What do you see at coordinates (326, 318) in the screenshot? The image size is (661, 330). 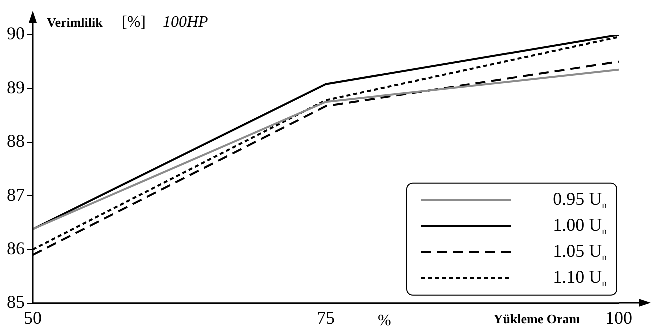 I see `x-tick-label: 75` at bounding box center [326, 318].